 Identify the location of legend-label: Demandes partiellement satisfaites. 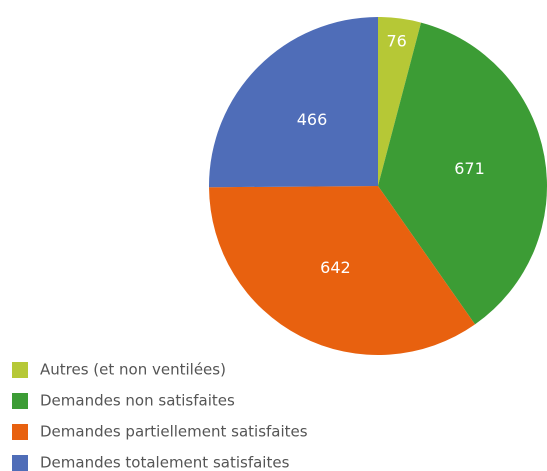
(174, 432).